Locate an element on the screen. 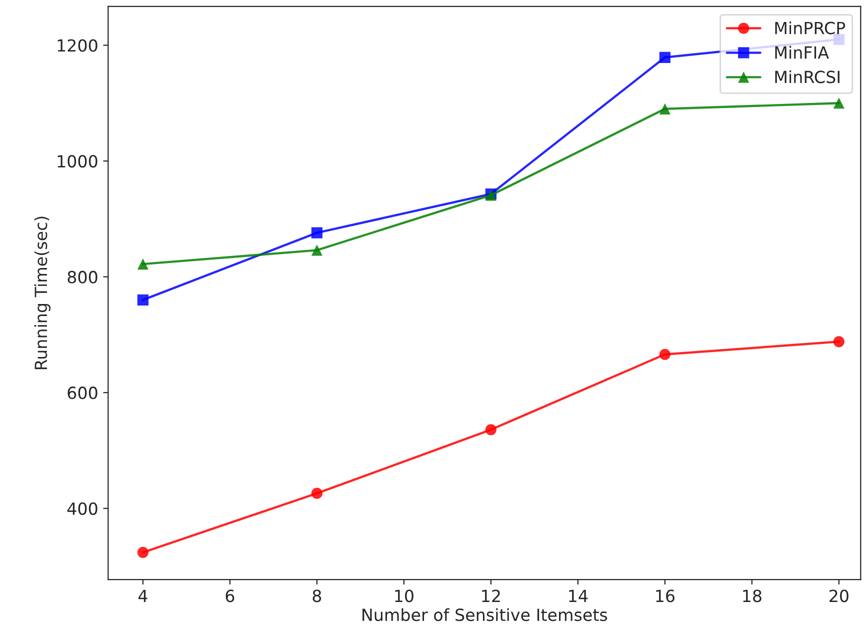 The height and width of the screenshot is (644, 865). y-tick-label: 600 is located at coordinates (83, 393).